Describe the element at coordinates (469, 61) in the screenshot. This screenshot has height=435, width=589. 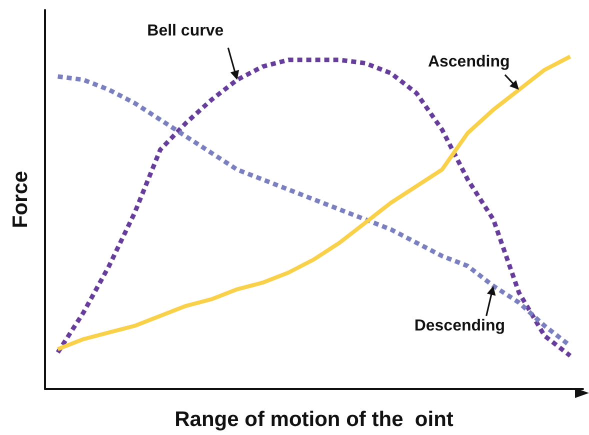
I see `series-label: Ascending` at that location.